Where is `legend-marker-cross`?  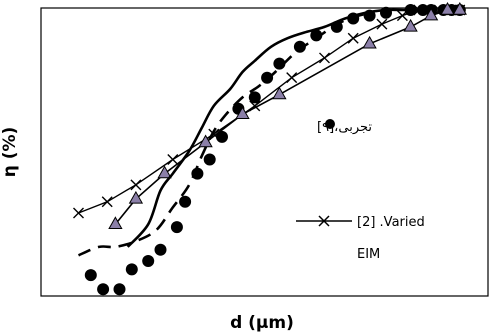
legend-marker-cross is located at coordinates (324, 221).